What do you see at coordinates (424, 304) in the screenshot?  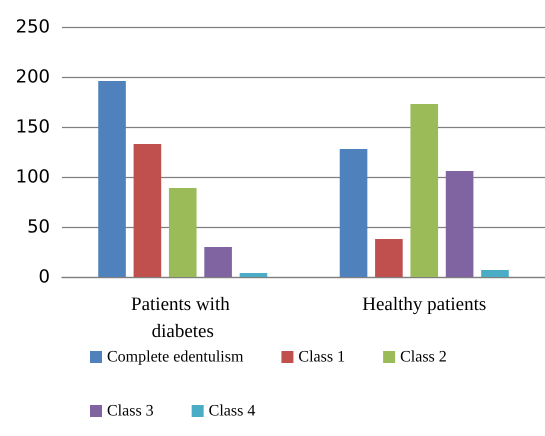 I see `x-tick-label: Healthy patients` at bounding box center [424, 304].